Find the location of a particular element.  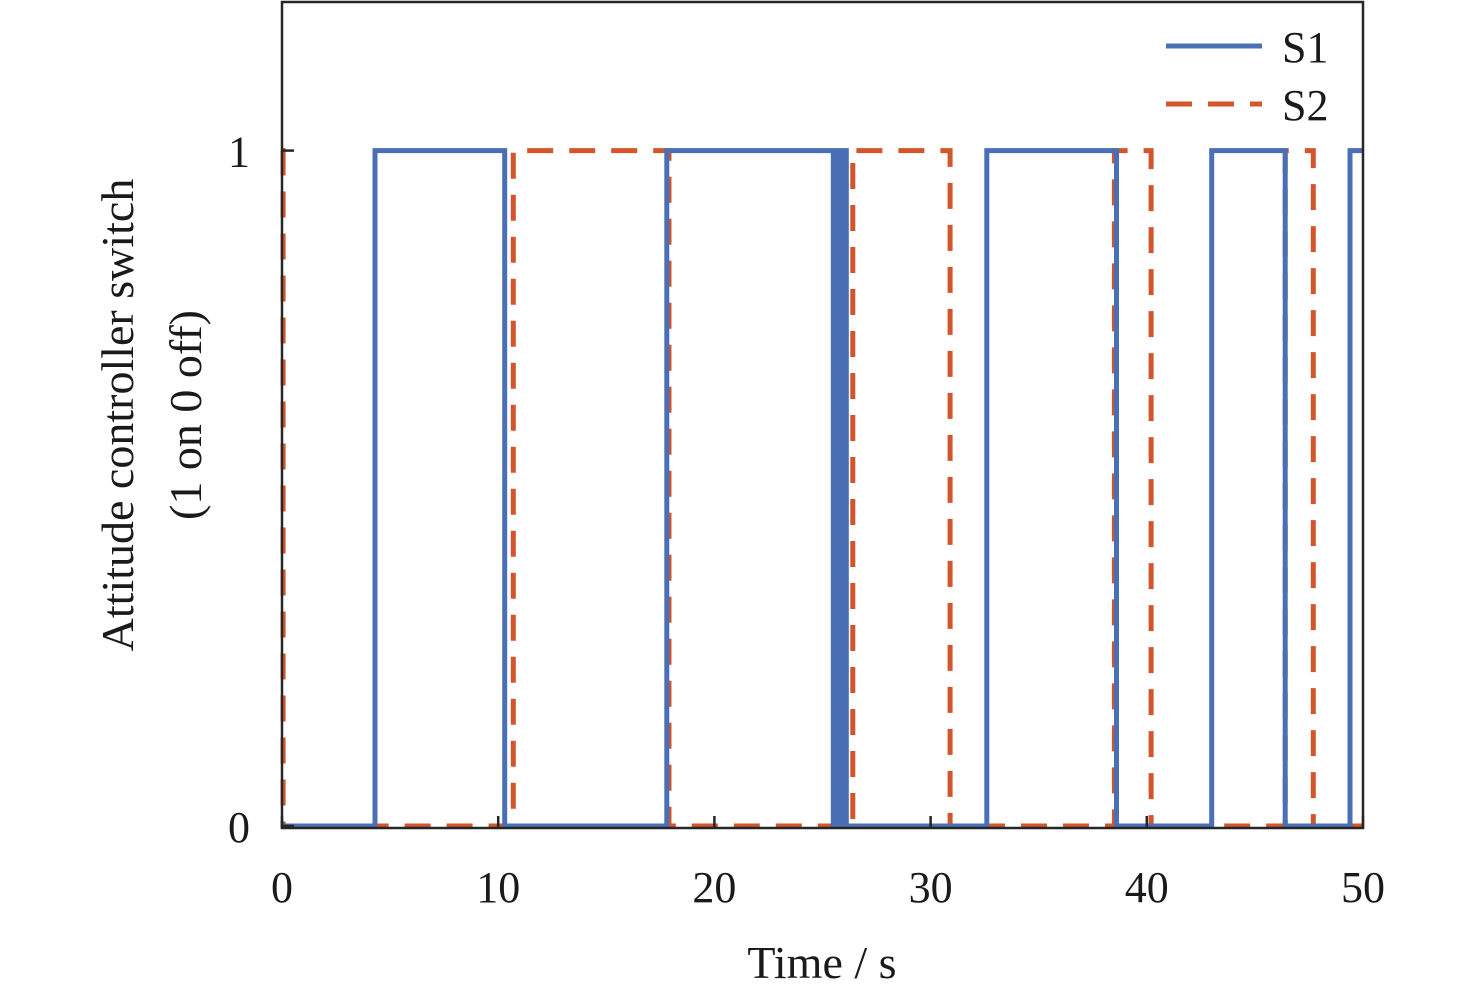

x-tick-label: 20 is located at coordinates (714, 887).